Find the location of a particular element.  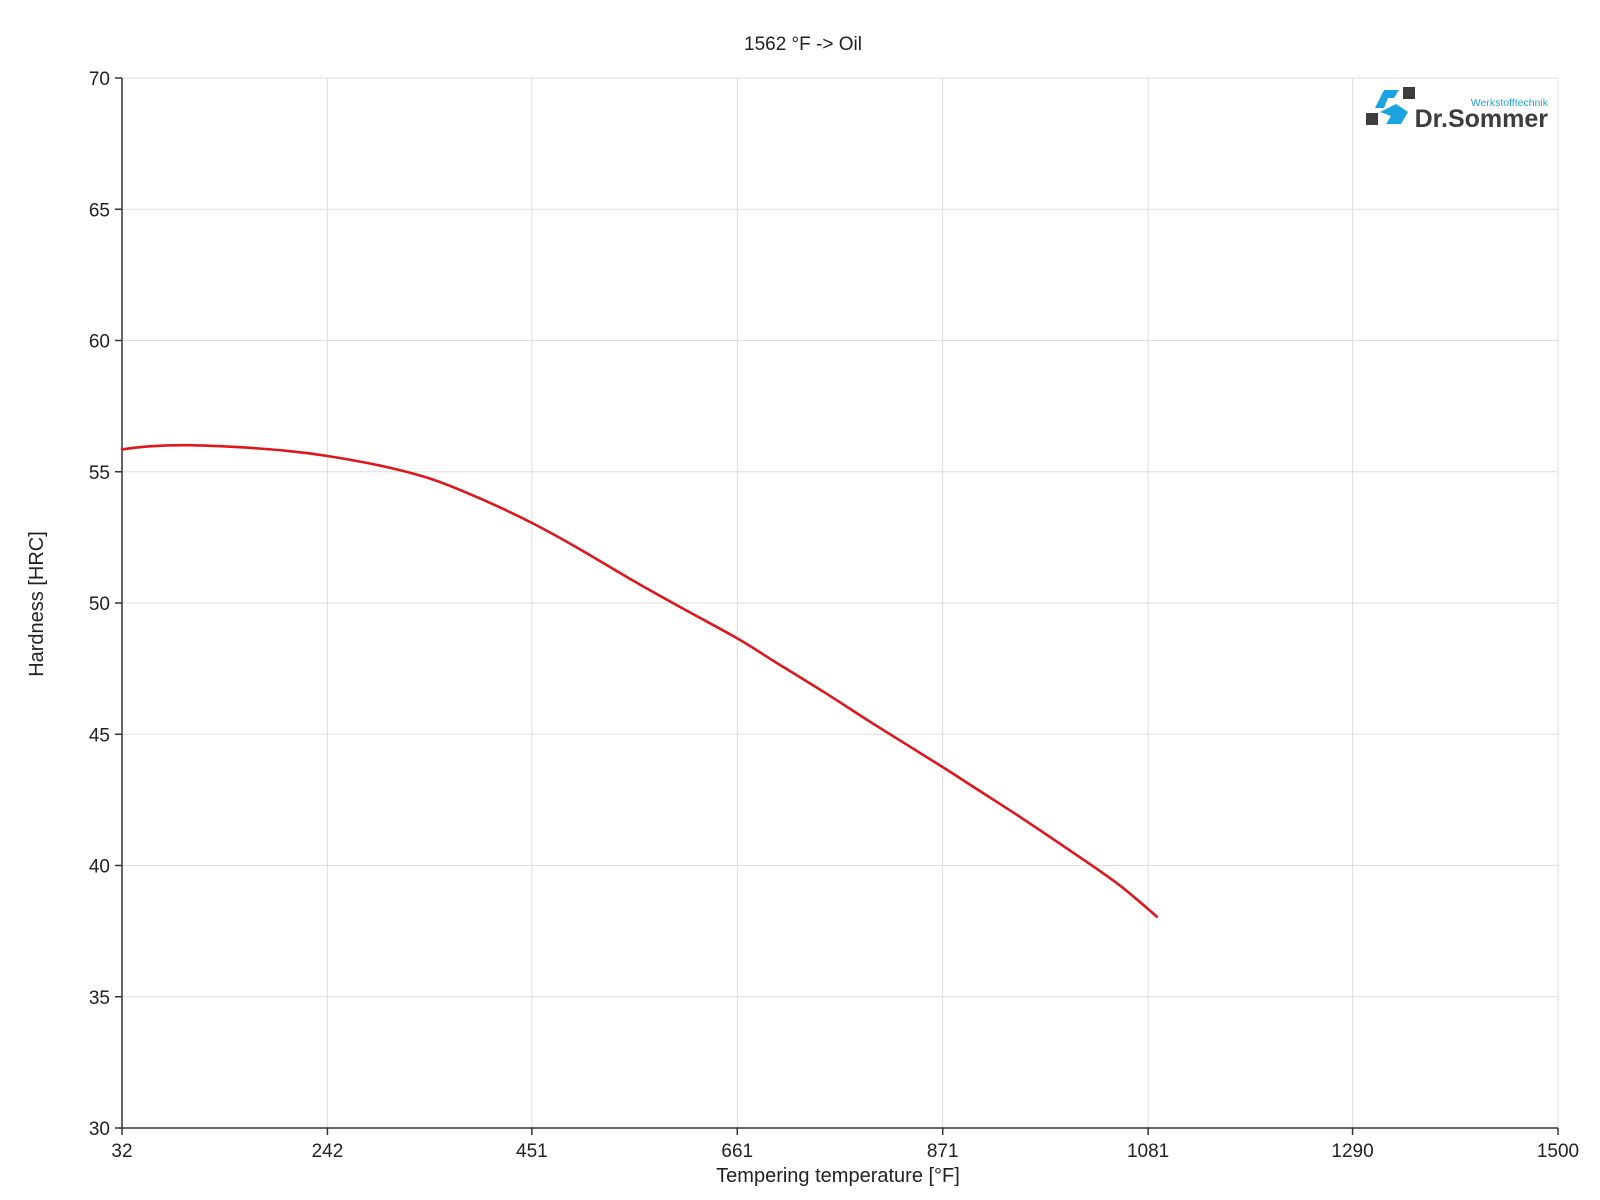

x-tick-label: 451 is located at coordinates (532, 1151).